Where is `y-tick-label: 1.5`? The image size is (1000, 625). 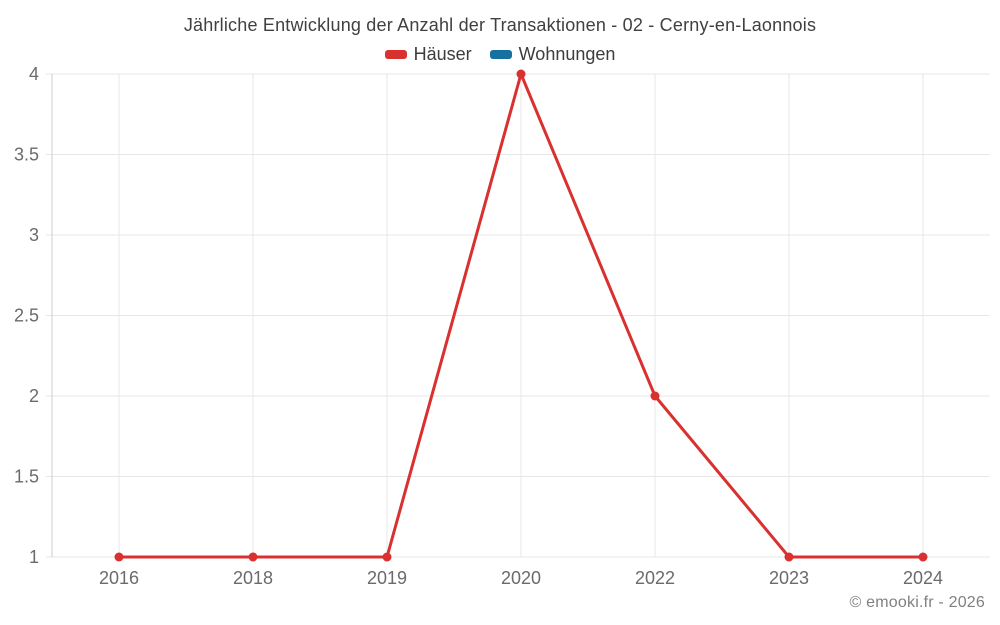 y-tick-label: 1.5 is located at coordinates (26, 477).